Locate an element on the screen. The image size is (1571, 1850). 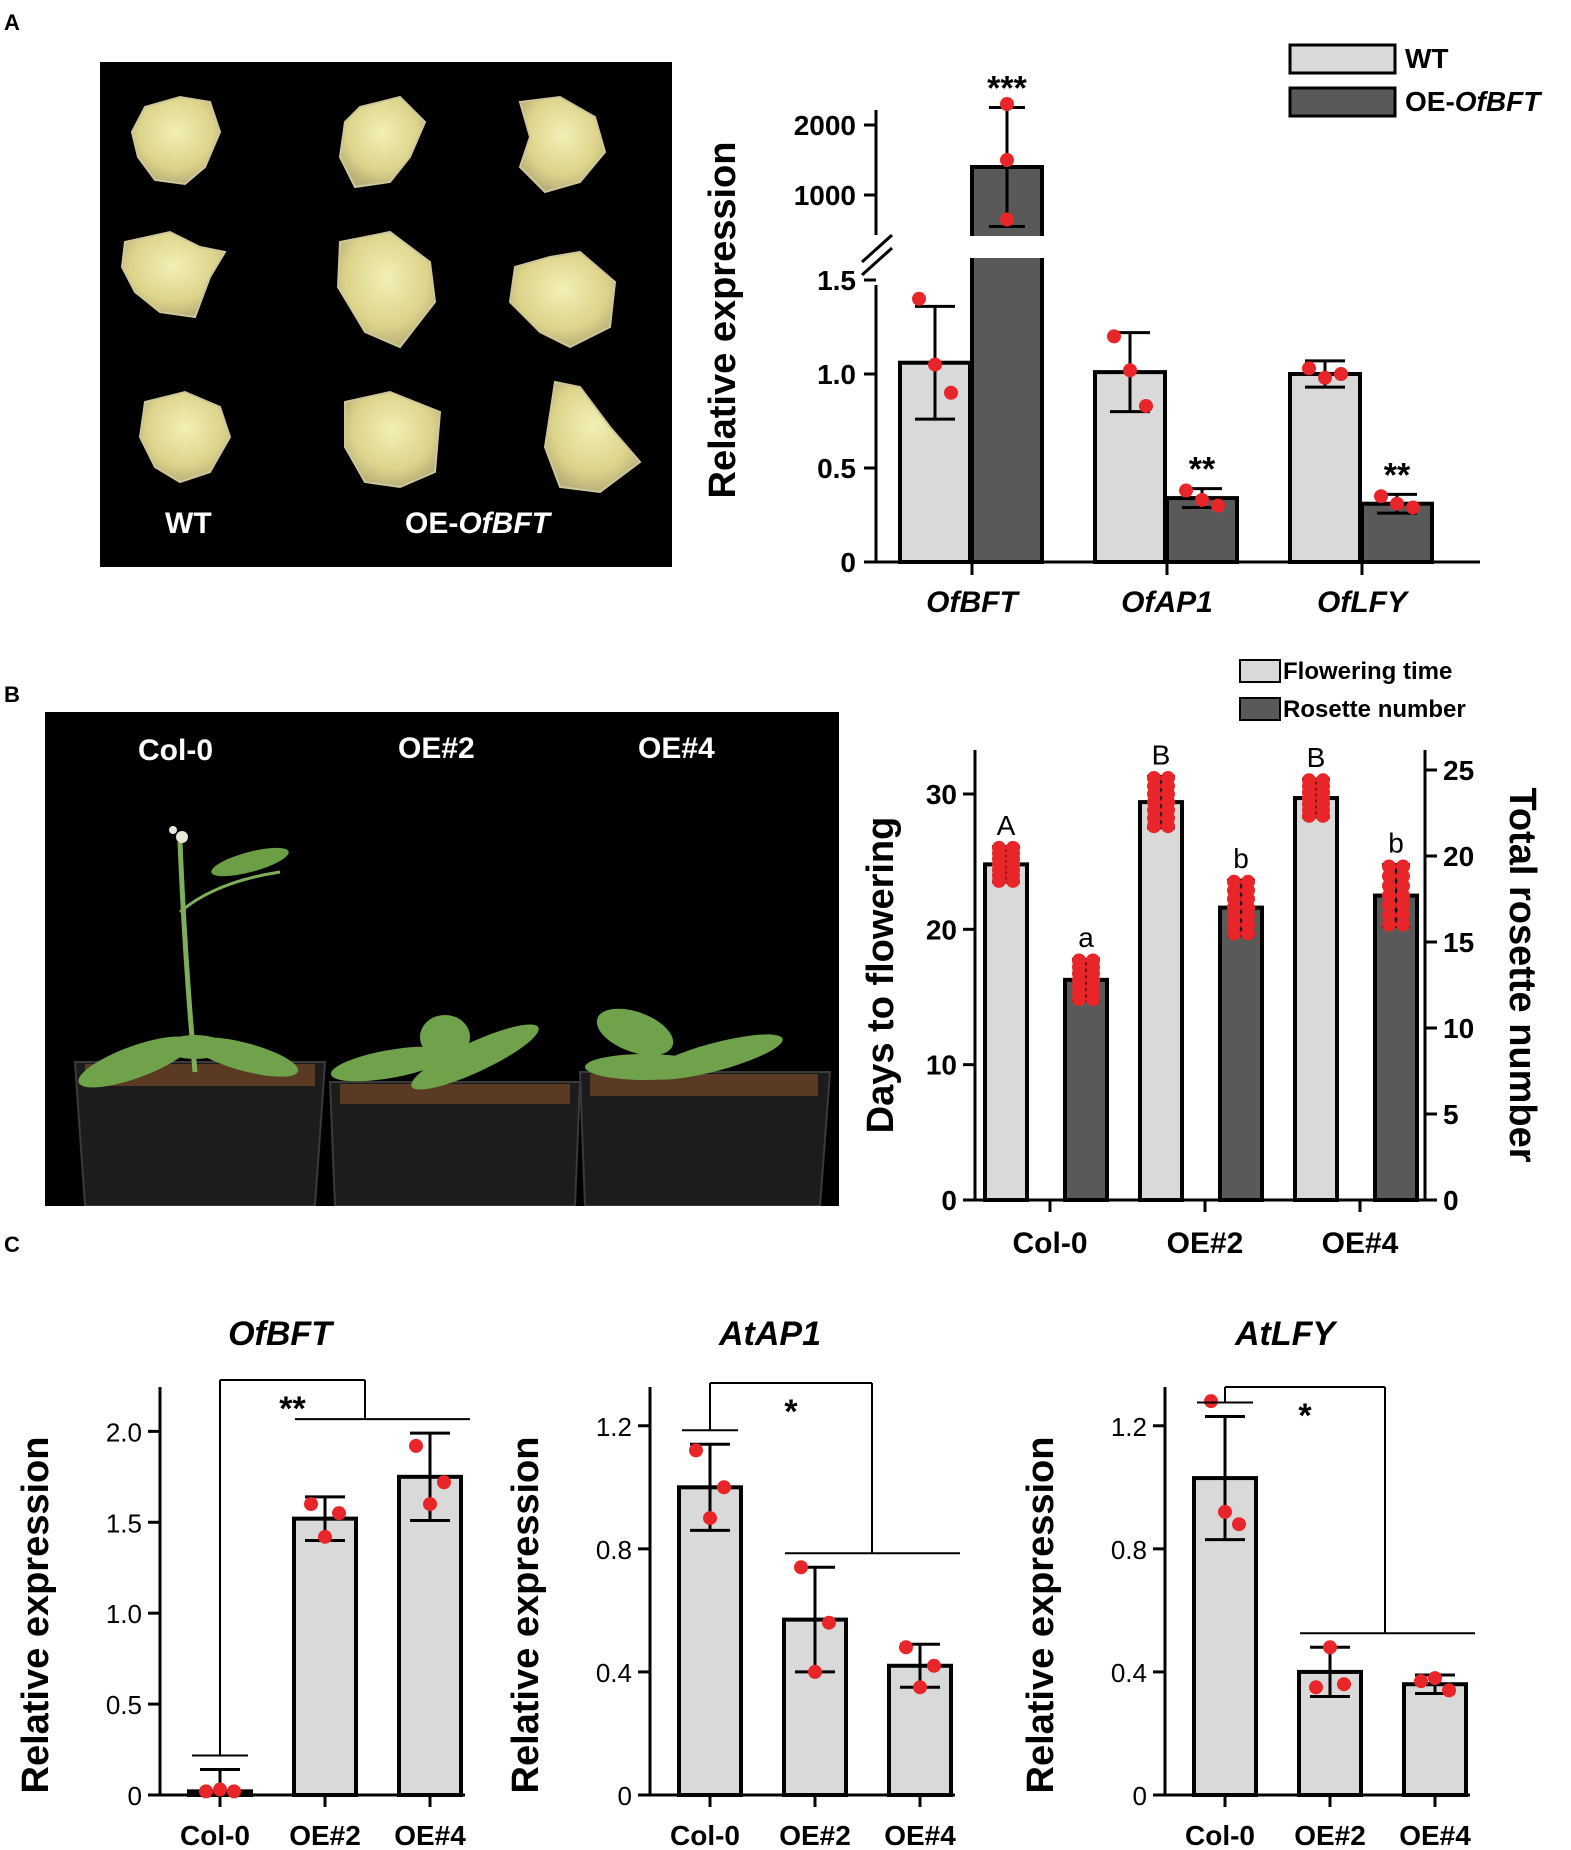
b-ytick-right-label-5: 25 is located at coordinates (1458, 770).